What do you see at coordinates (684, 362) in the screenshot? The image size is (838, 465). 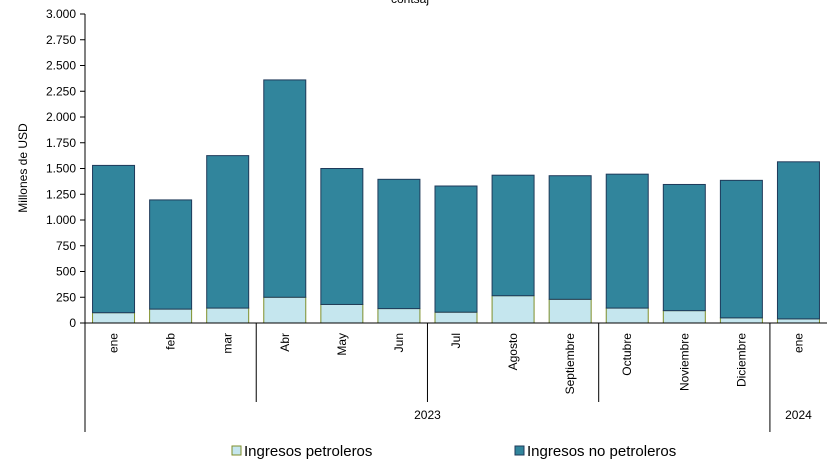 I see `x-category-label: Noviembre` at bounding box center [684, 362].